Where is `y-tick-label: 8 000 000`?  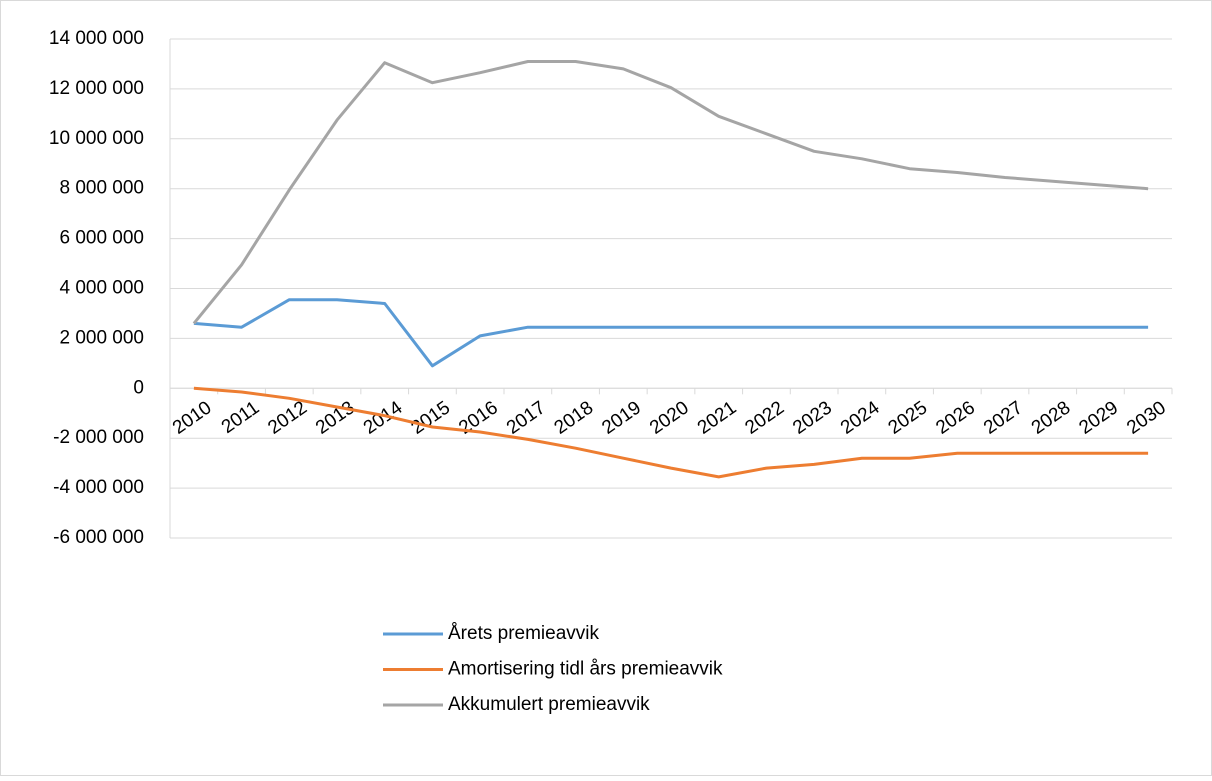 y-tick-label: 8 000 000 is located at coordinates (101, 188).